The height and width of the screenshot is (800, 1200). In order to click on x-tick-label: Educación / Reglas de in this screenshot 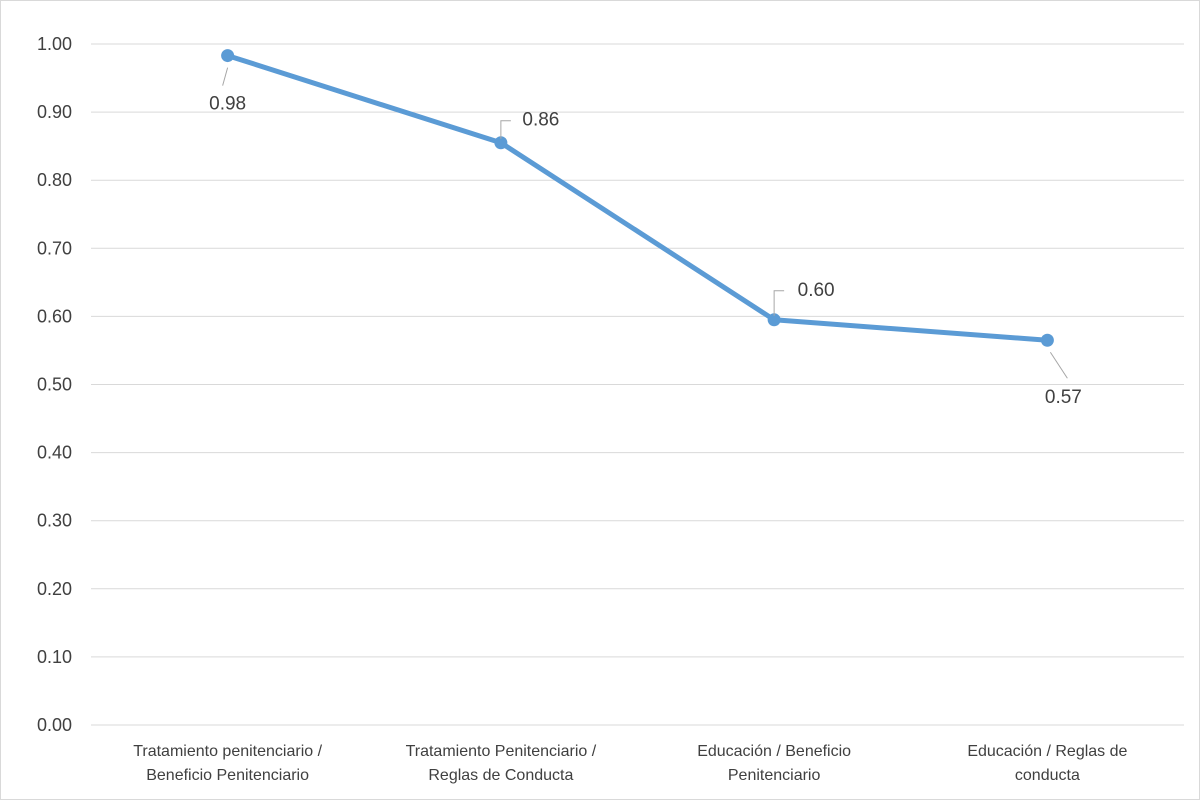, I will do `click(1047, 751)`.